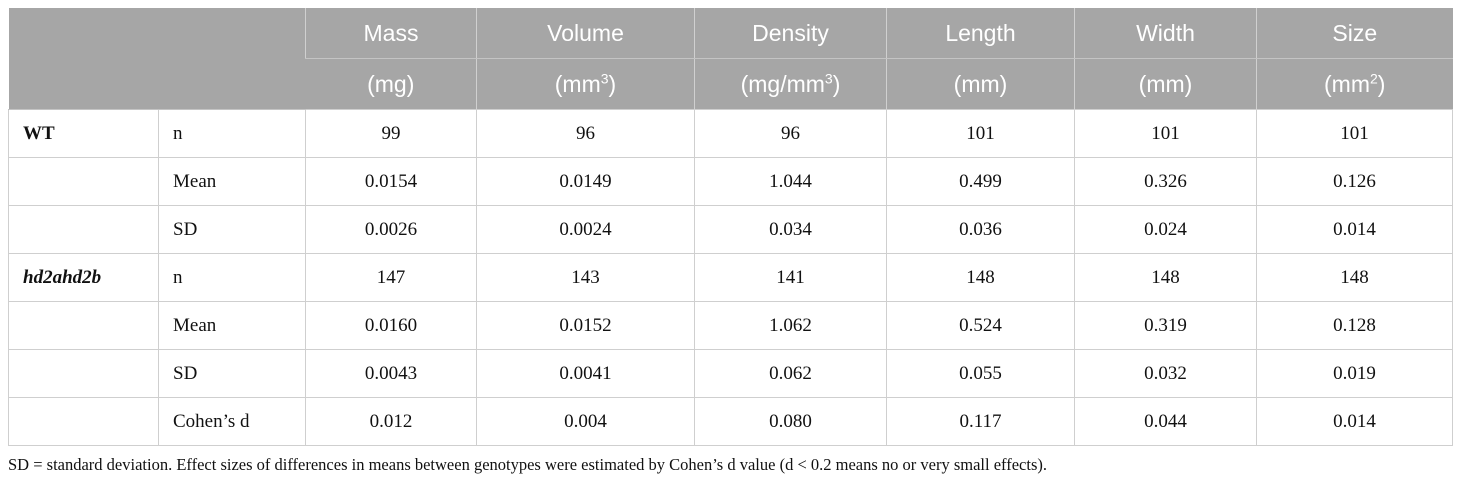  I want to click on cell-value: 0.019, so click(1354, 373).